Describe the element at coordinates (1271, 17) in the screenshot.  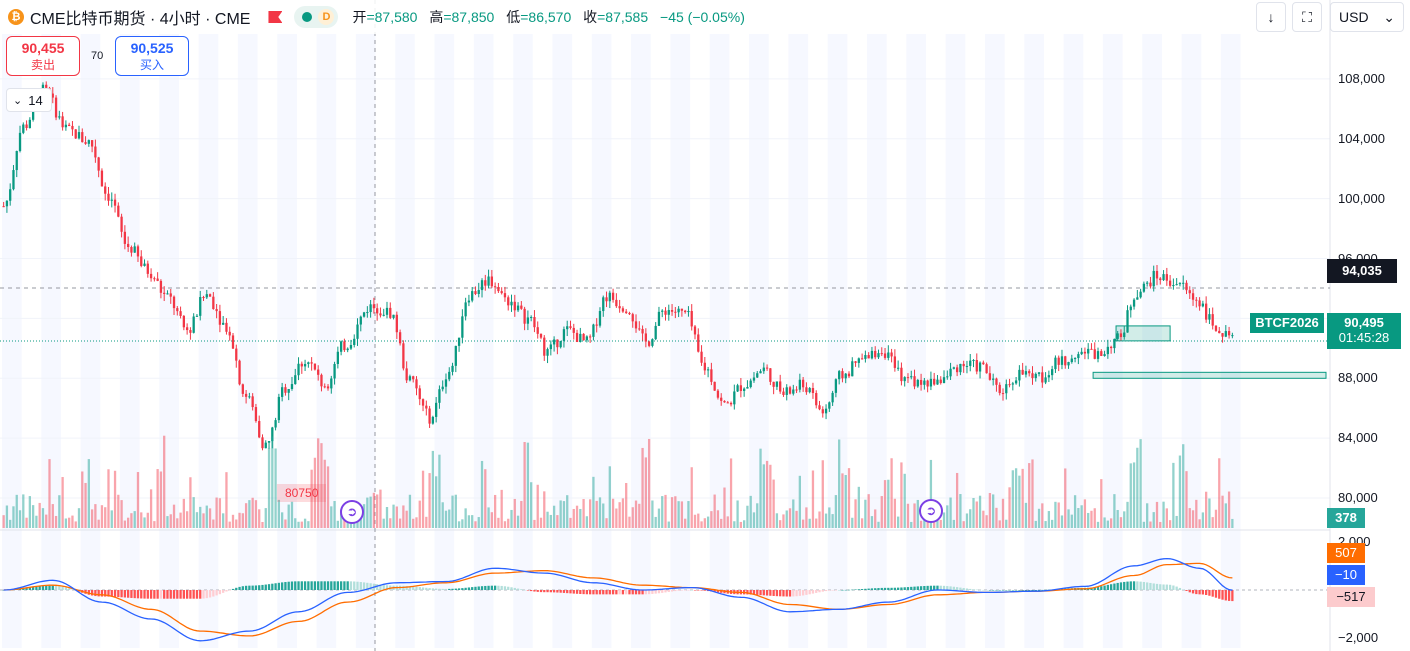
I see `download-button: ↓` at that location.